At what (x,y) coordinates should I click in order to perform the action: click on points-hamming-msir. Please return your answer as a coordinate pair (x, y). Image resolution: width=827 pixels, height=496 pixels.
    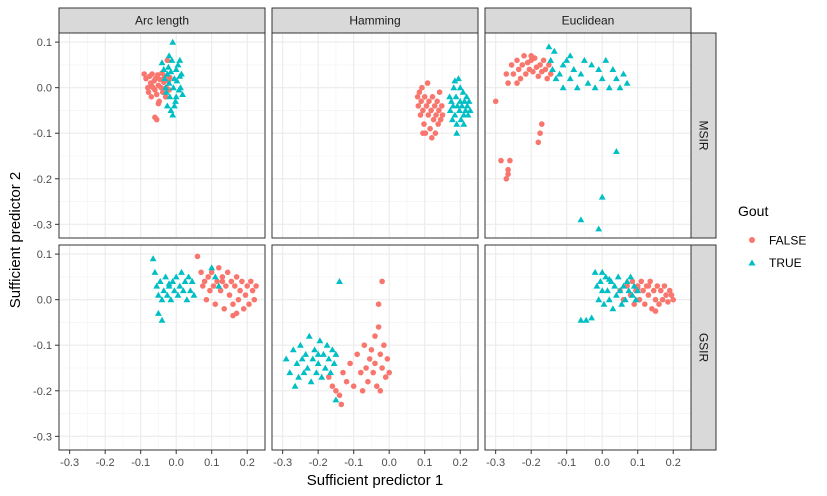
    Looking at the image, I should click on (444, 108).